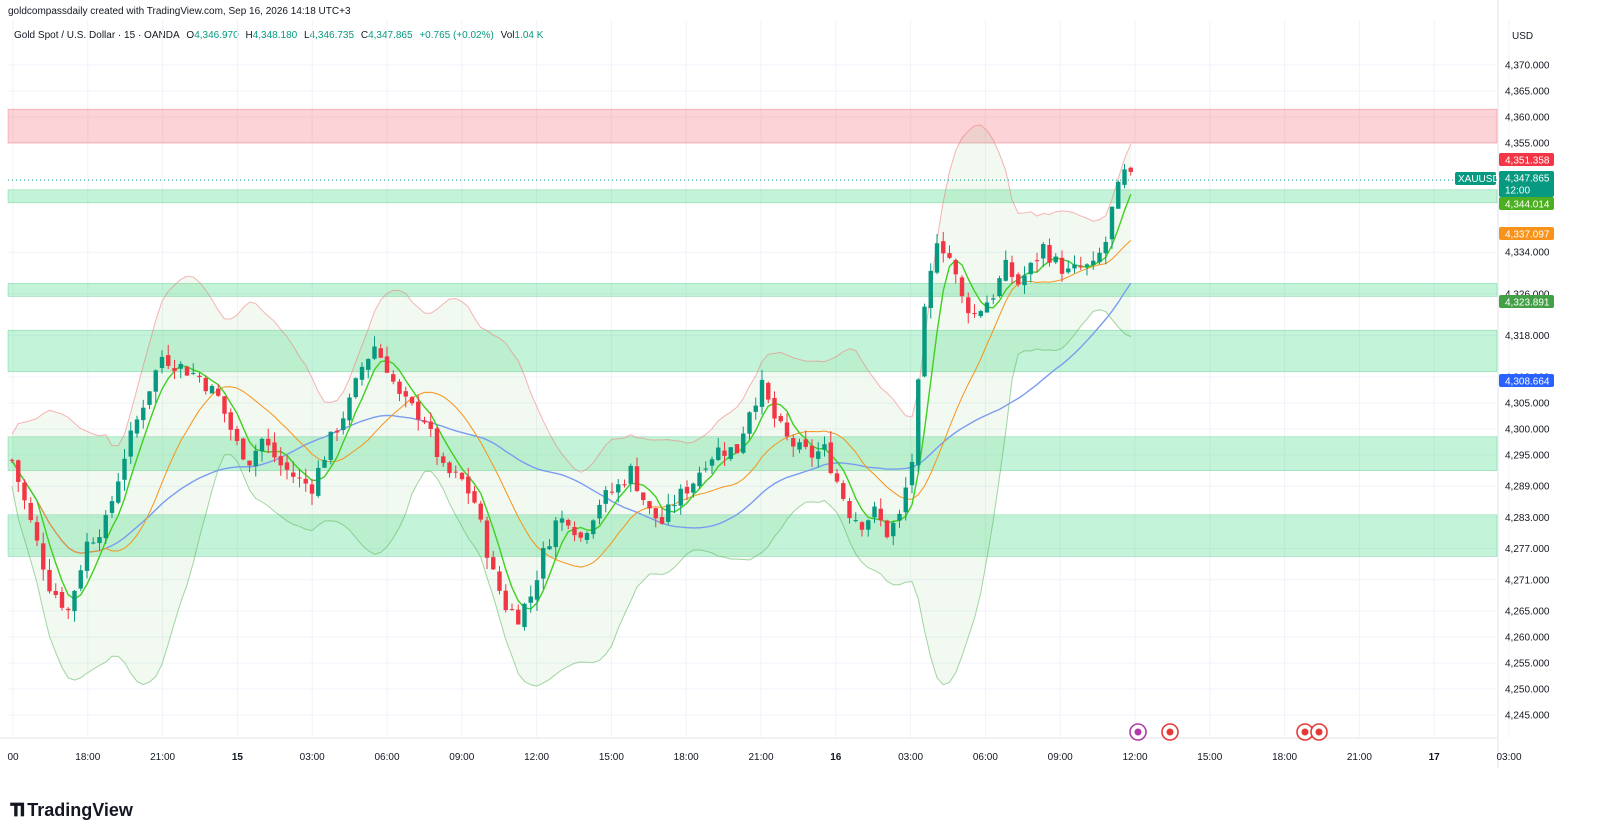 Image resolution: width=1600 pixels, height=836 pixels. Describe the element at coordinates (752, 126) in the screenshot. I see `zone-red` at that location.